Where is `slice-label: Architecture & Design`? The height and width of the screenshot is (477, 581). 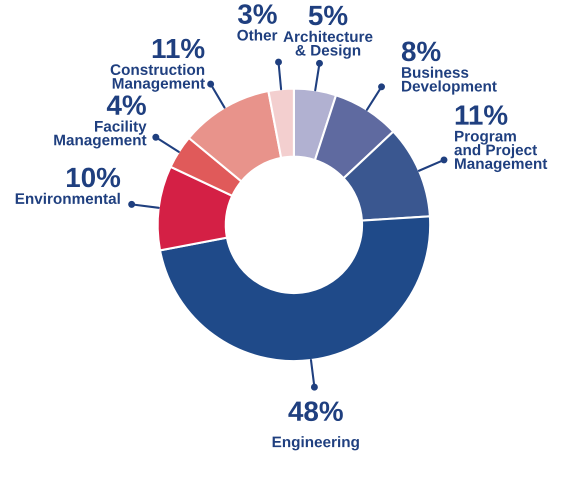
slice-label: Architecture & Design is located at coordinates (327, 44).